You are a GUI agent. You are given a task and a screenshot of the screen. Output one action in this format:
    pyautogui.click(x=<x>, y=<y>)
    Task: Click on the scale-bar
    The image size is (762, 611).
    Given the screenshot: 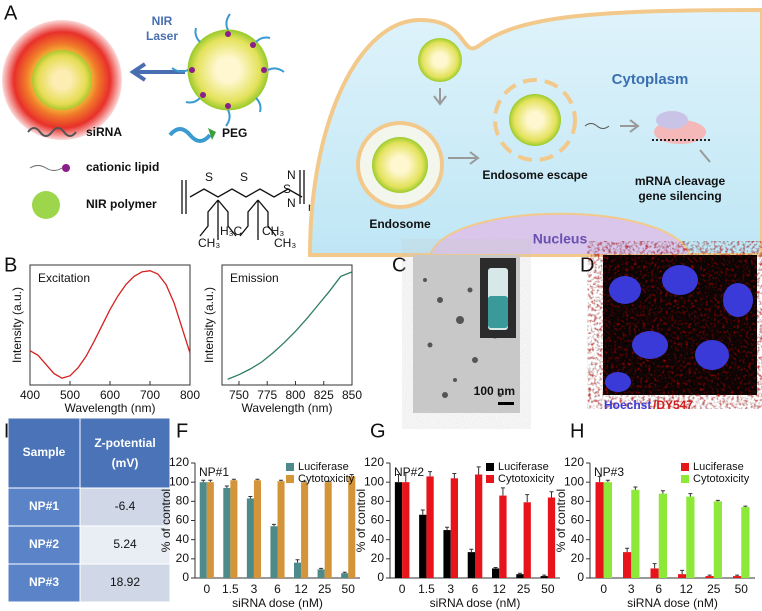 What is the action you would take?
    pyautogui.click(x=506, y=403)
    